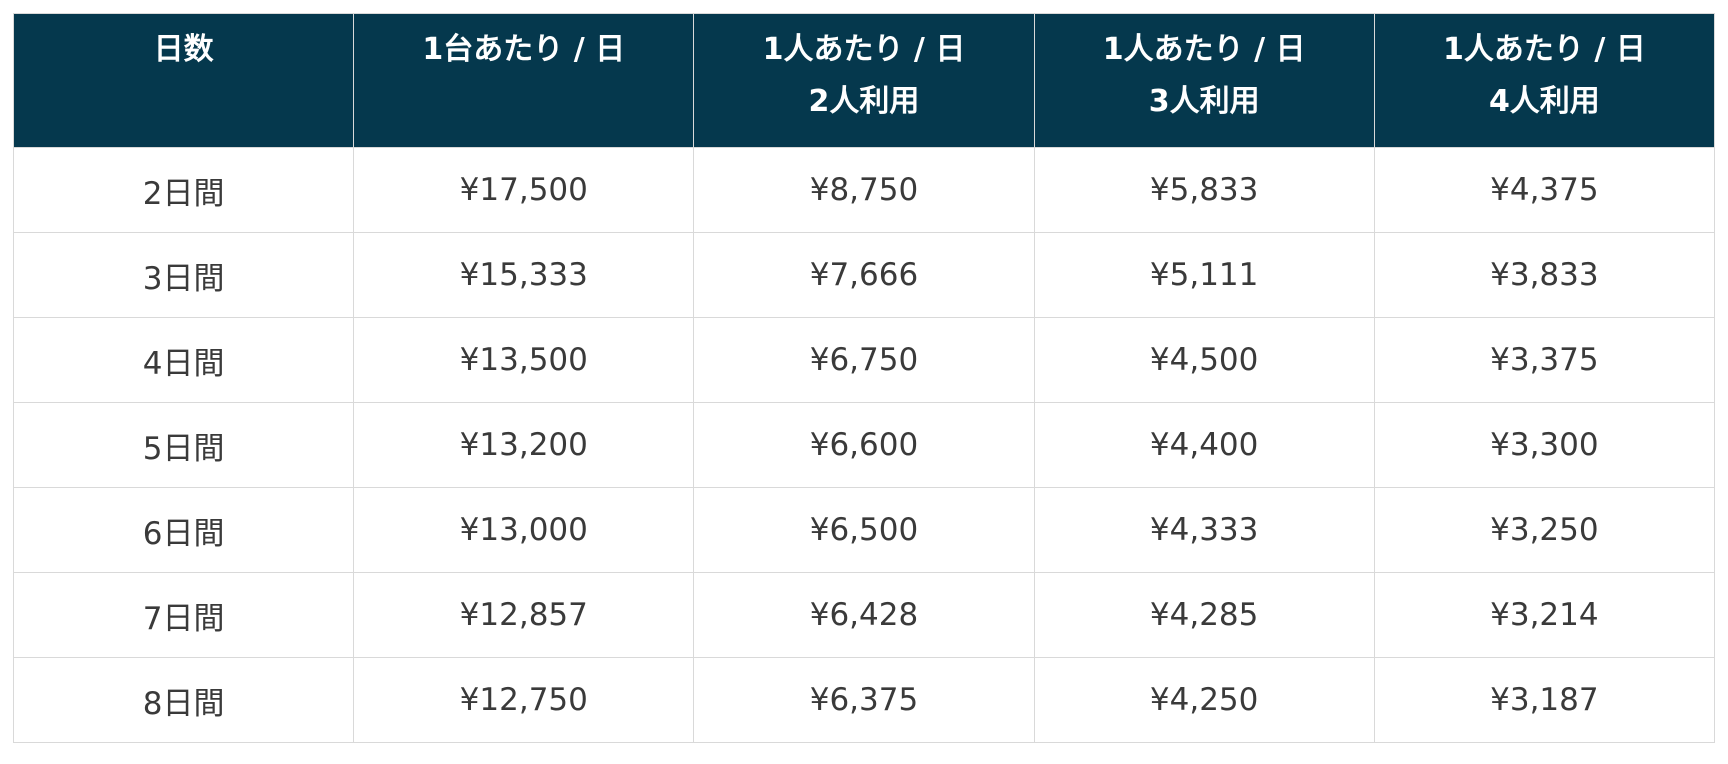 Image resolution: width=1728 pixels, height=764 pixels. Describe the element at coordinates (1544, 700) in the screenshot. I see `cell-per-person-4: ¥3,187` at that location.